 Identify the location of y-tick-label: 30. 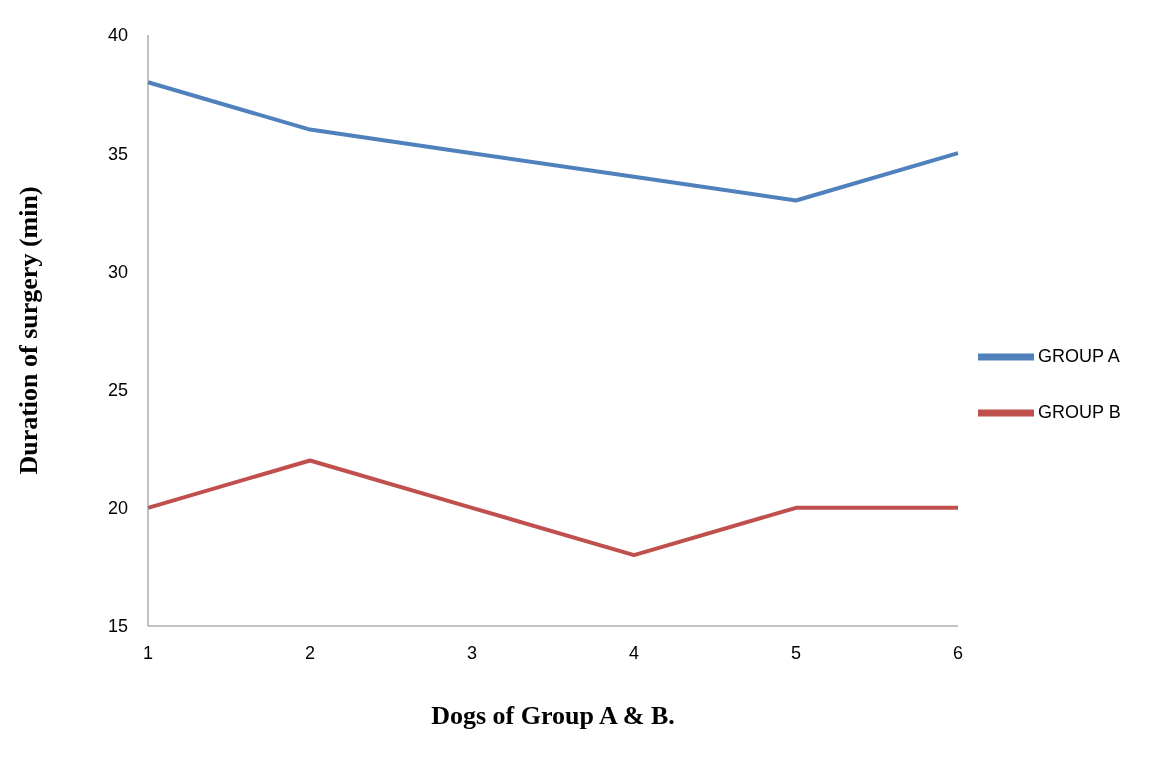
(117, 271).